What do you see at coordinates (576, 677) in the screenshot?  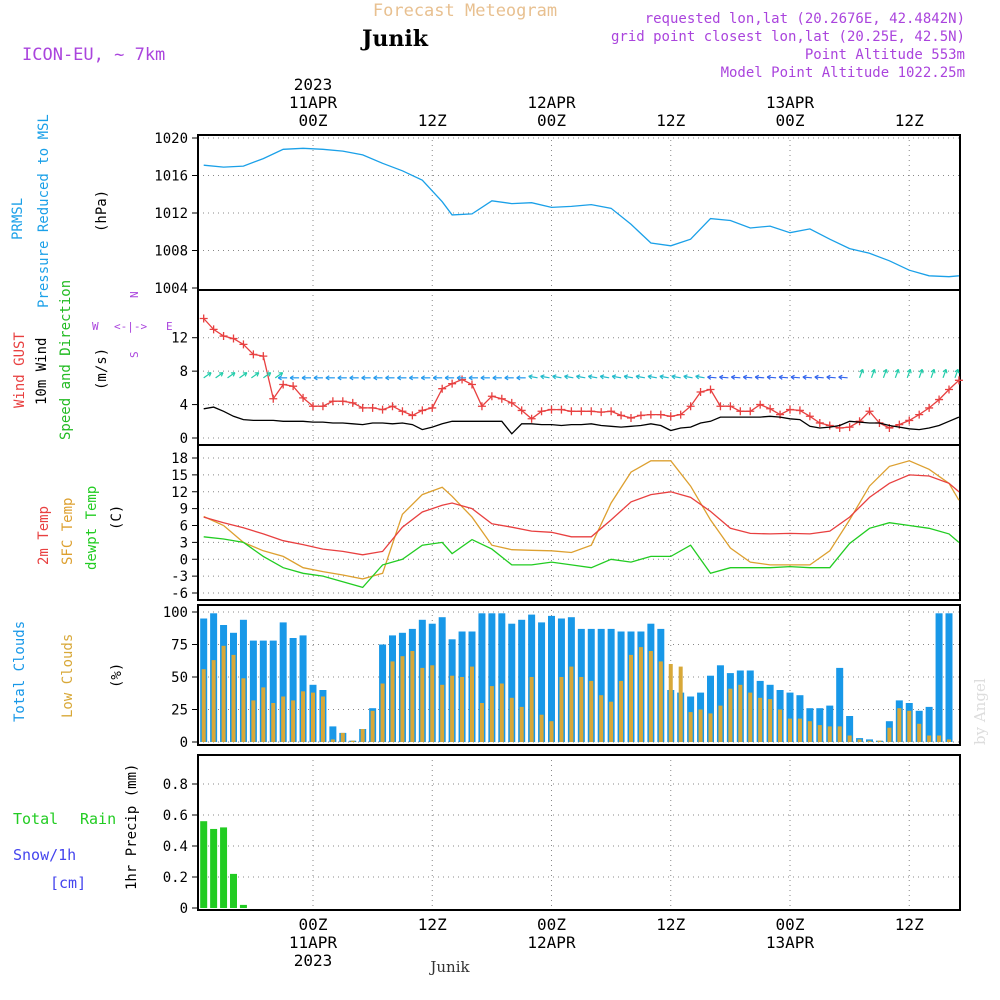 I see `cloud-bars` at bounding box center [576, 677].